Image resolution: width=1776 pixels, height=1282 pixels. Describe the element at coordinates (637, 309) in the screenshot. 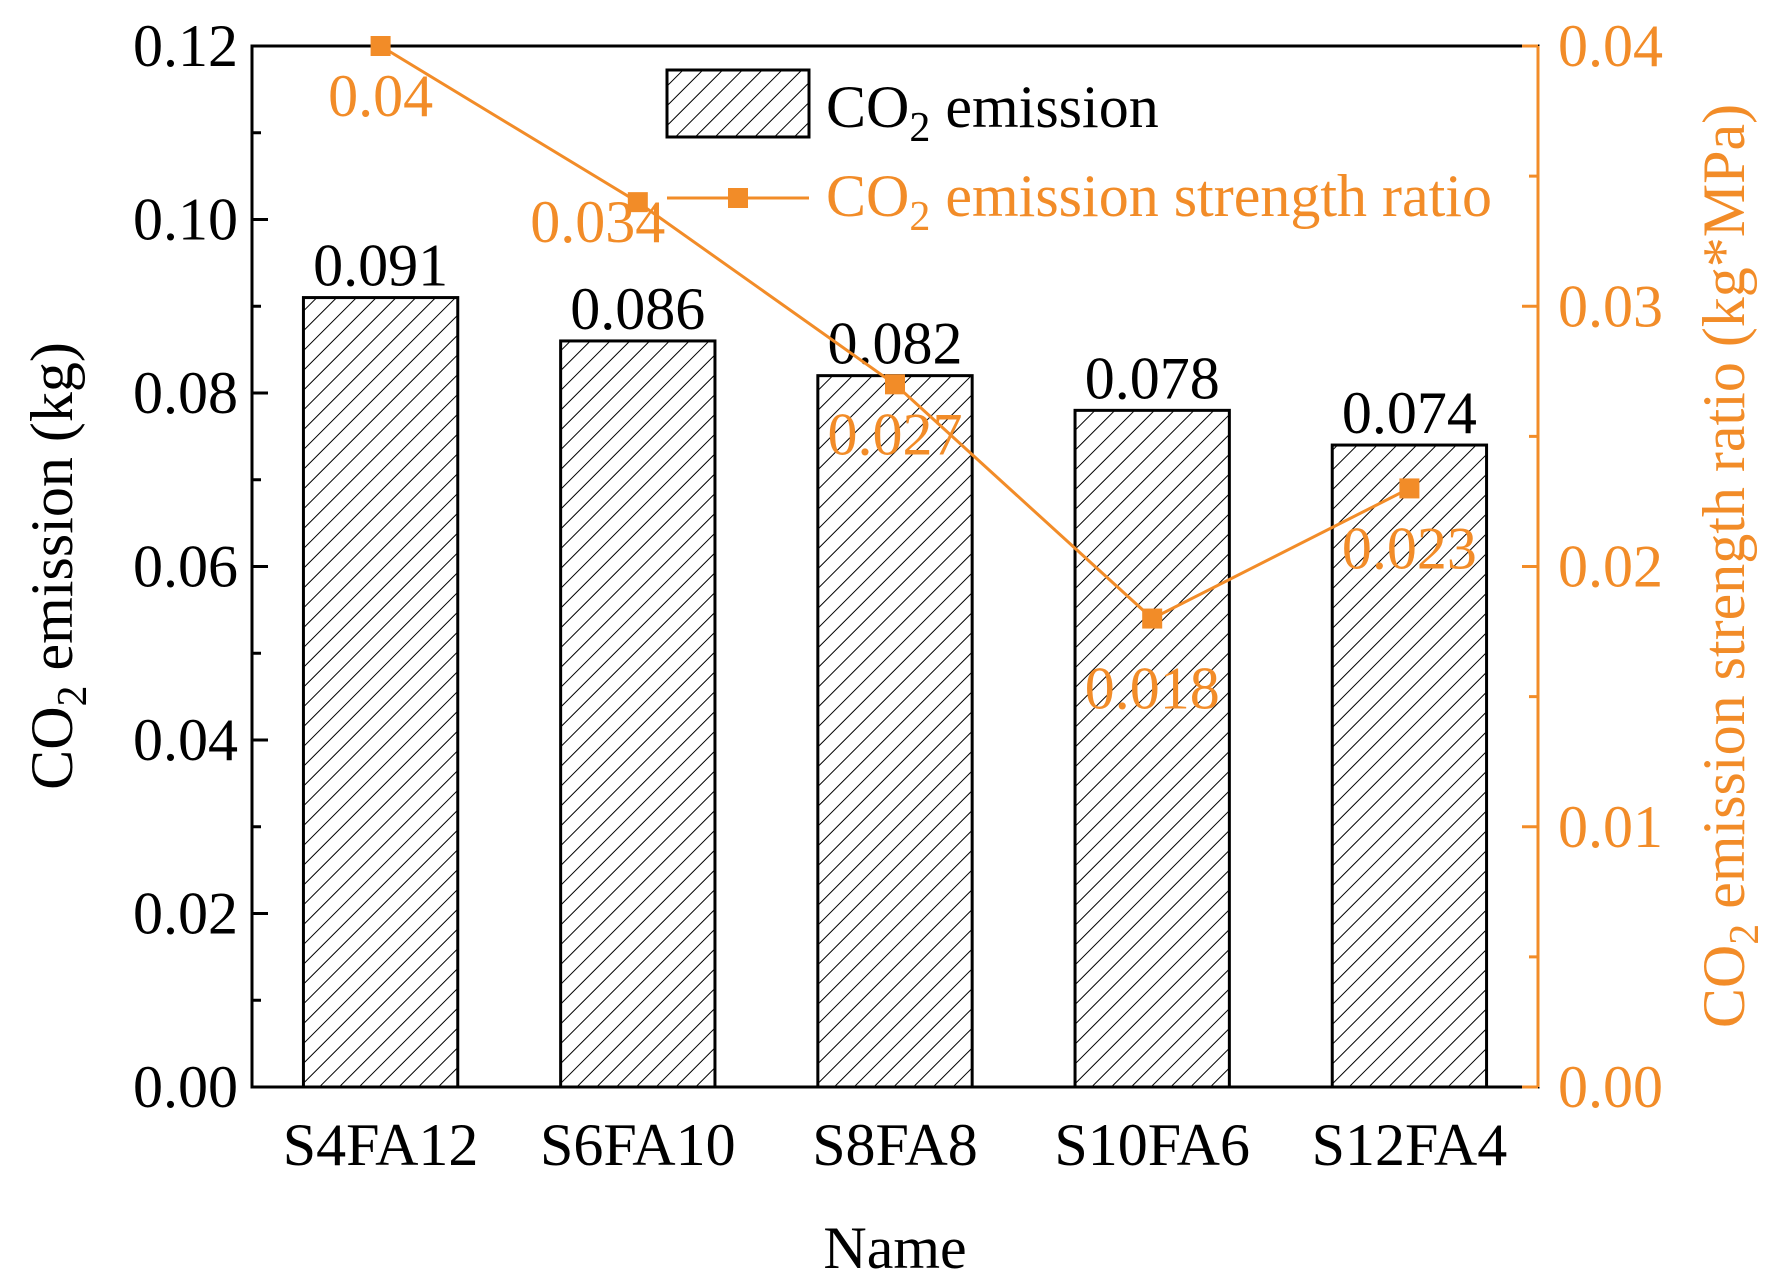

I see `bar-data-label: 0.086` at that location.